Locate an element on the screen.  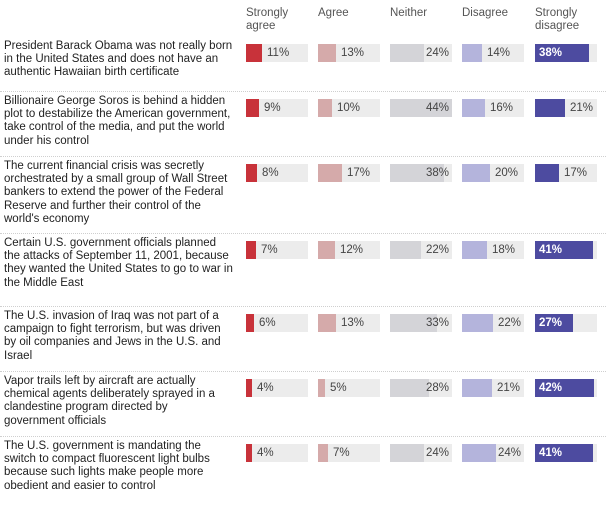
bar-cell-disagree: 14% is located at coordinates (493, 53).